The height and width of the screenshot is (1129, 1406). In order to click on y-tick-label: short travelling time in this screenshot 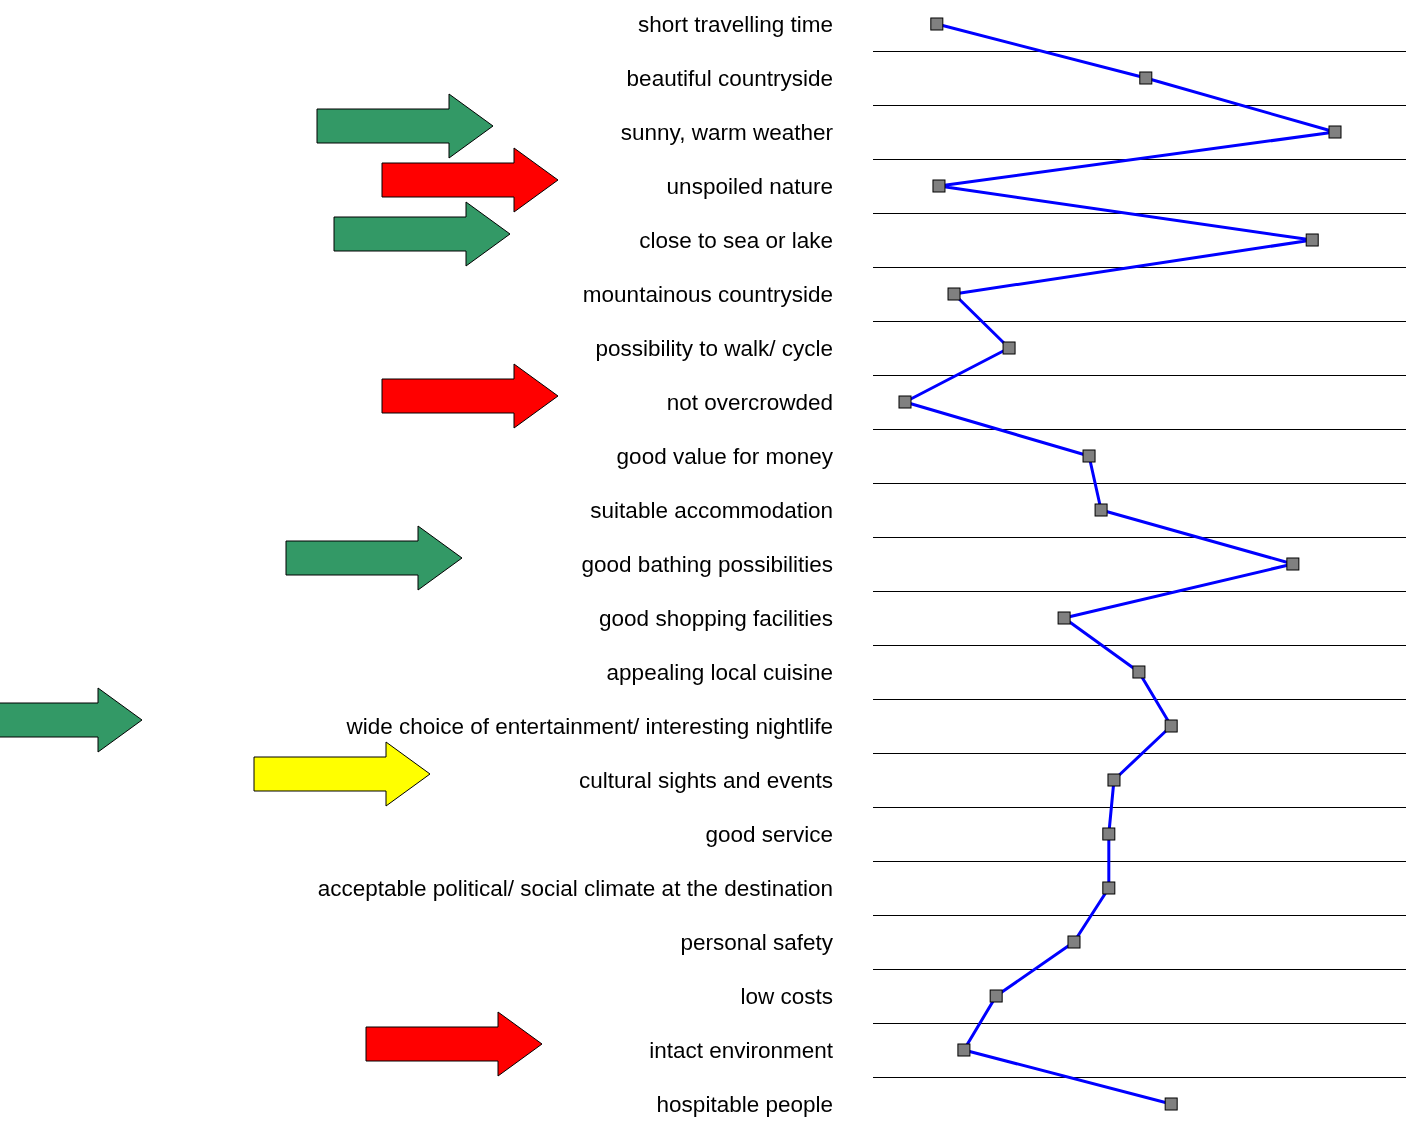, I will do `click(735, 24)`.